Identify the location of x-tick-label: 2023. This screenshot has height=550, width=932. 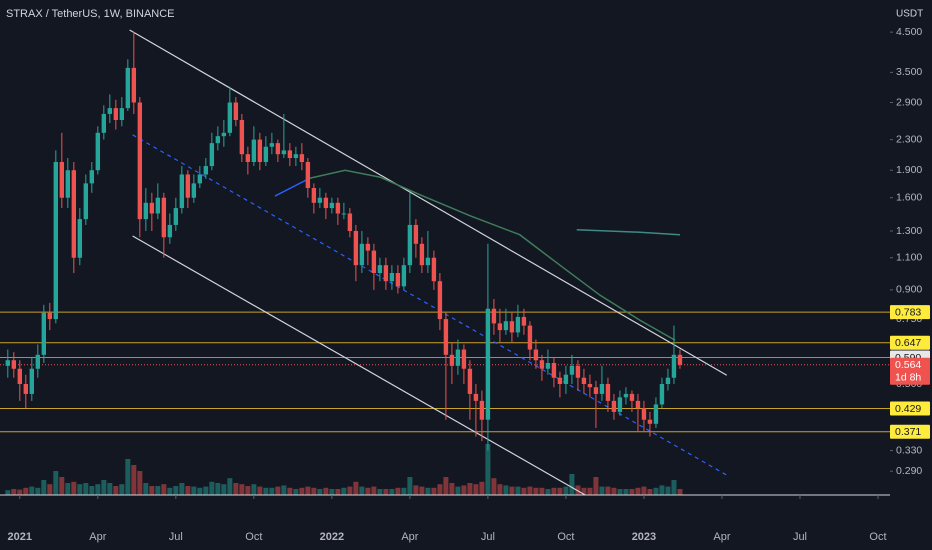
(644, 537).